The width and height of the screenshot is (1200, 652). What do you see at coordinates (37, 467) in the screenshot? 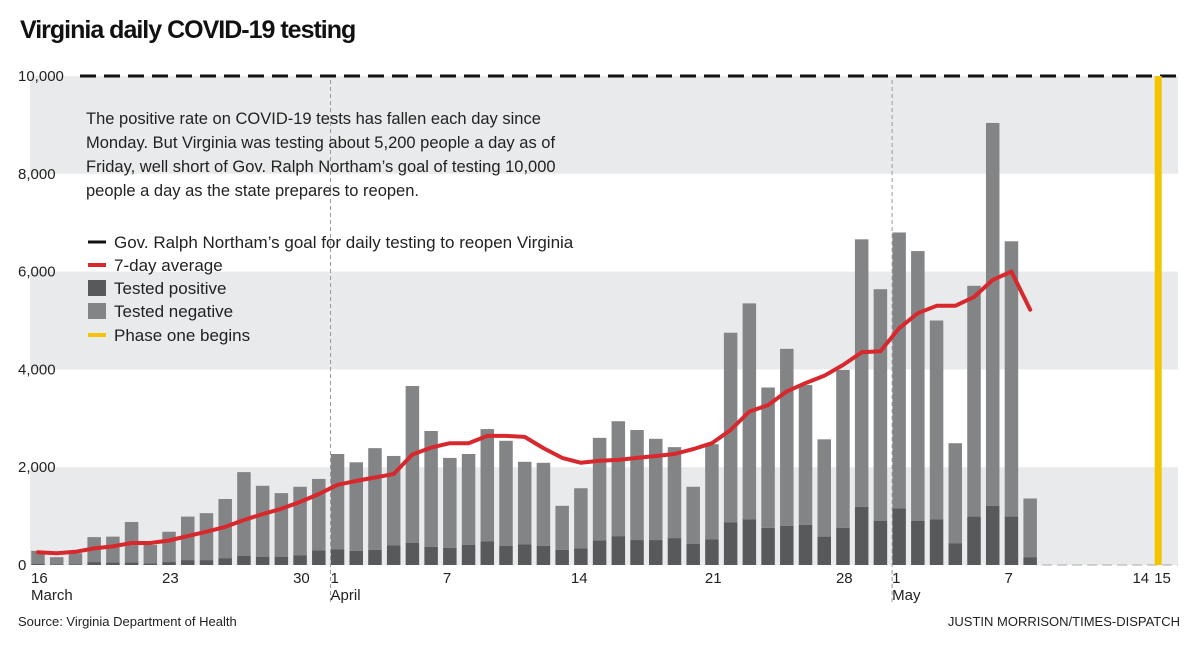
I see `y-tick-label: 2,000` at bounding box center [37, 467].